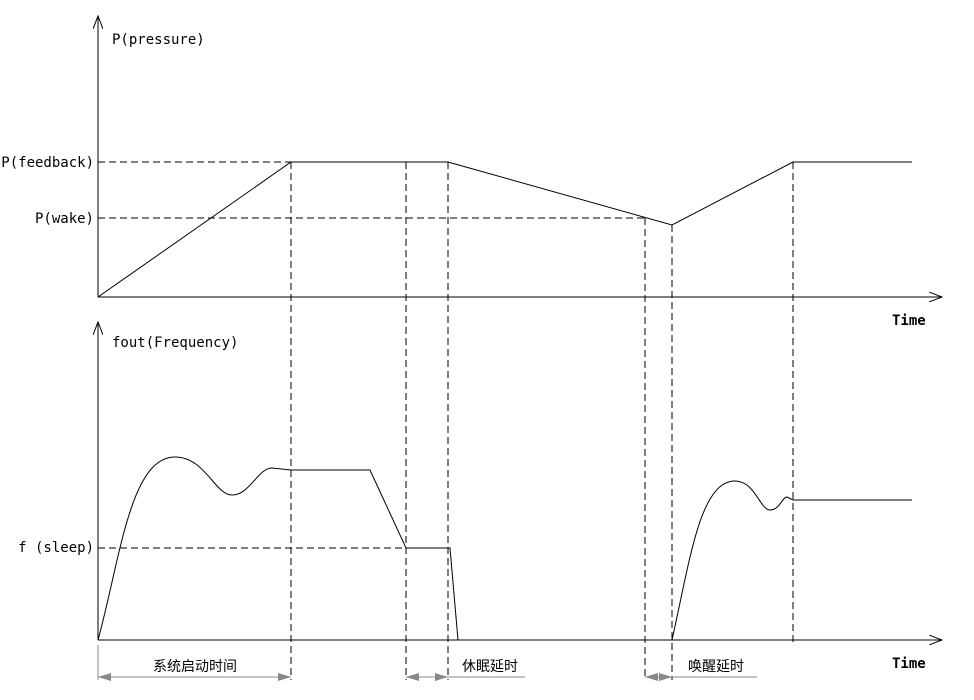 Image resolution: width=974 pixels, height=700 pixels. I want to click on level-label: P(feedback), so click(47, 163).